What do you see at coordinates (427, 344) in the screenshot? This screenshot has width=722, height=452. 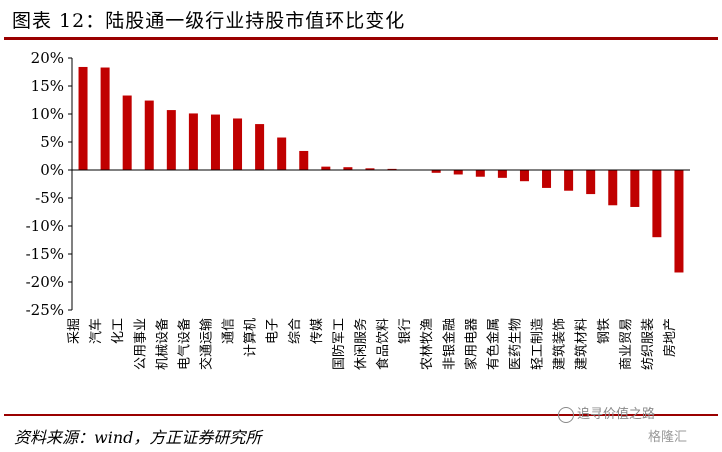 I see `x-tick-label: 农林牧渔` at bounding box center [427, 344].